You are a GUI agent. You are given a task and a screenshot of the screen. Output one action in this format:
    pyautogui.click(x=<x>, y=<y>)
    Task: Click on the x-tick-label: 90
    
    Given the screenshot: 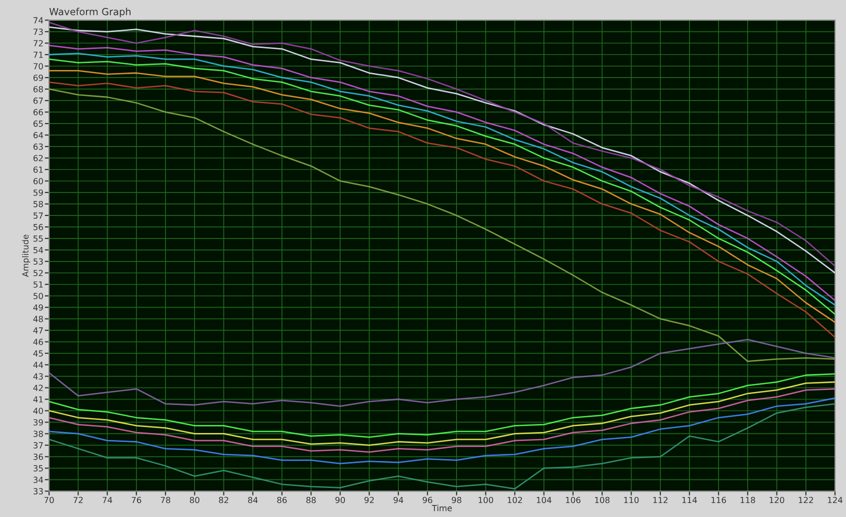 What is the action you would take?
    pyautogui.click(x=340, y=500)
    